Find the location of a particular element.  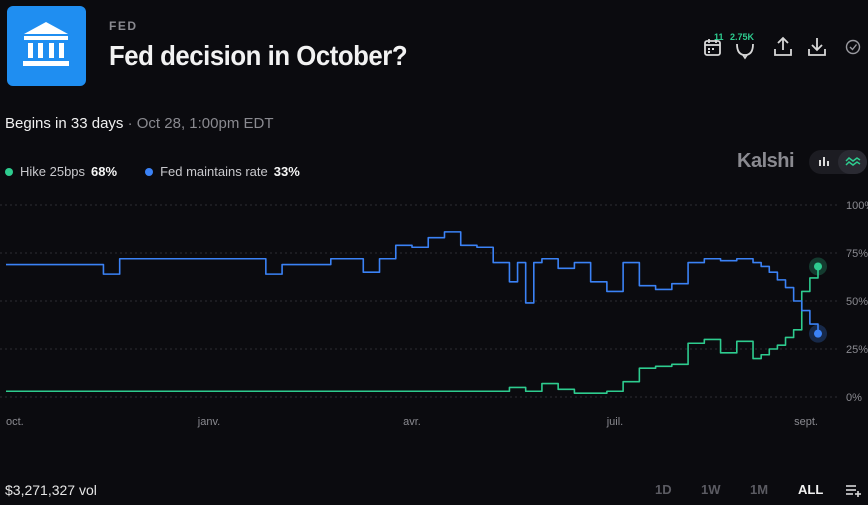

check-button is located at coordinates (853, 47).